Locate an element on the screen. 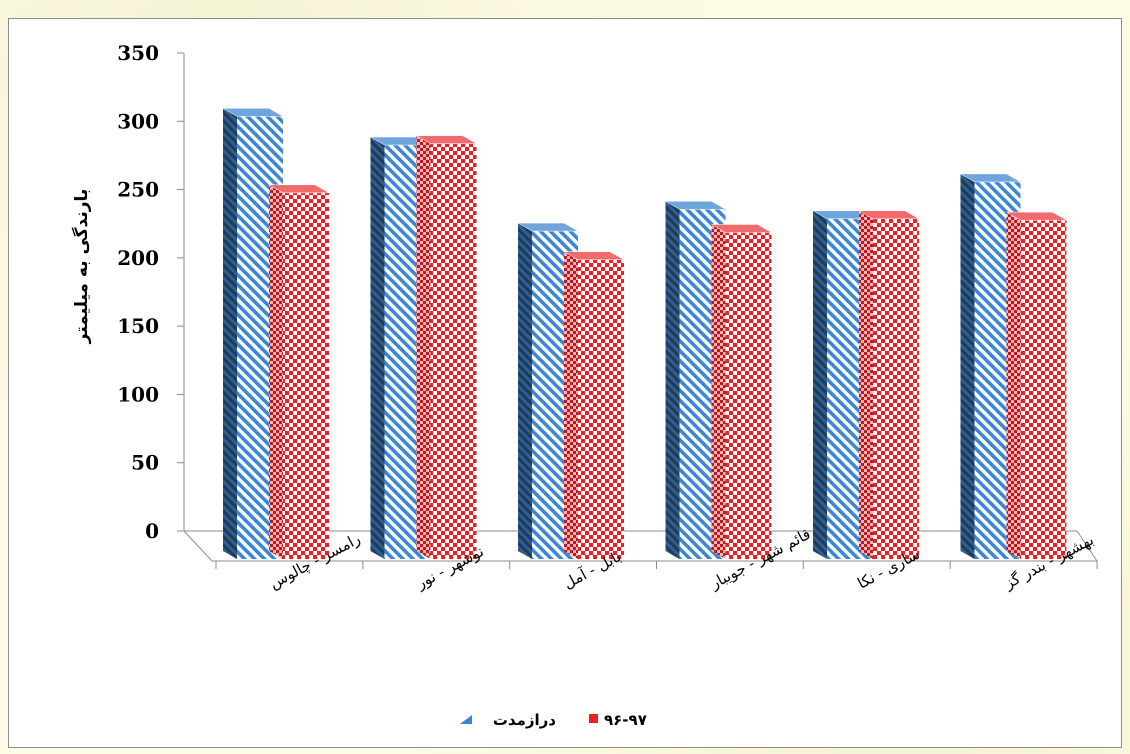  y-tick-label: 150 is located at coordinates (138, 326).